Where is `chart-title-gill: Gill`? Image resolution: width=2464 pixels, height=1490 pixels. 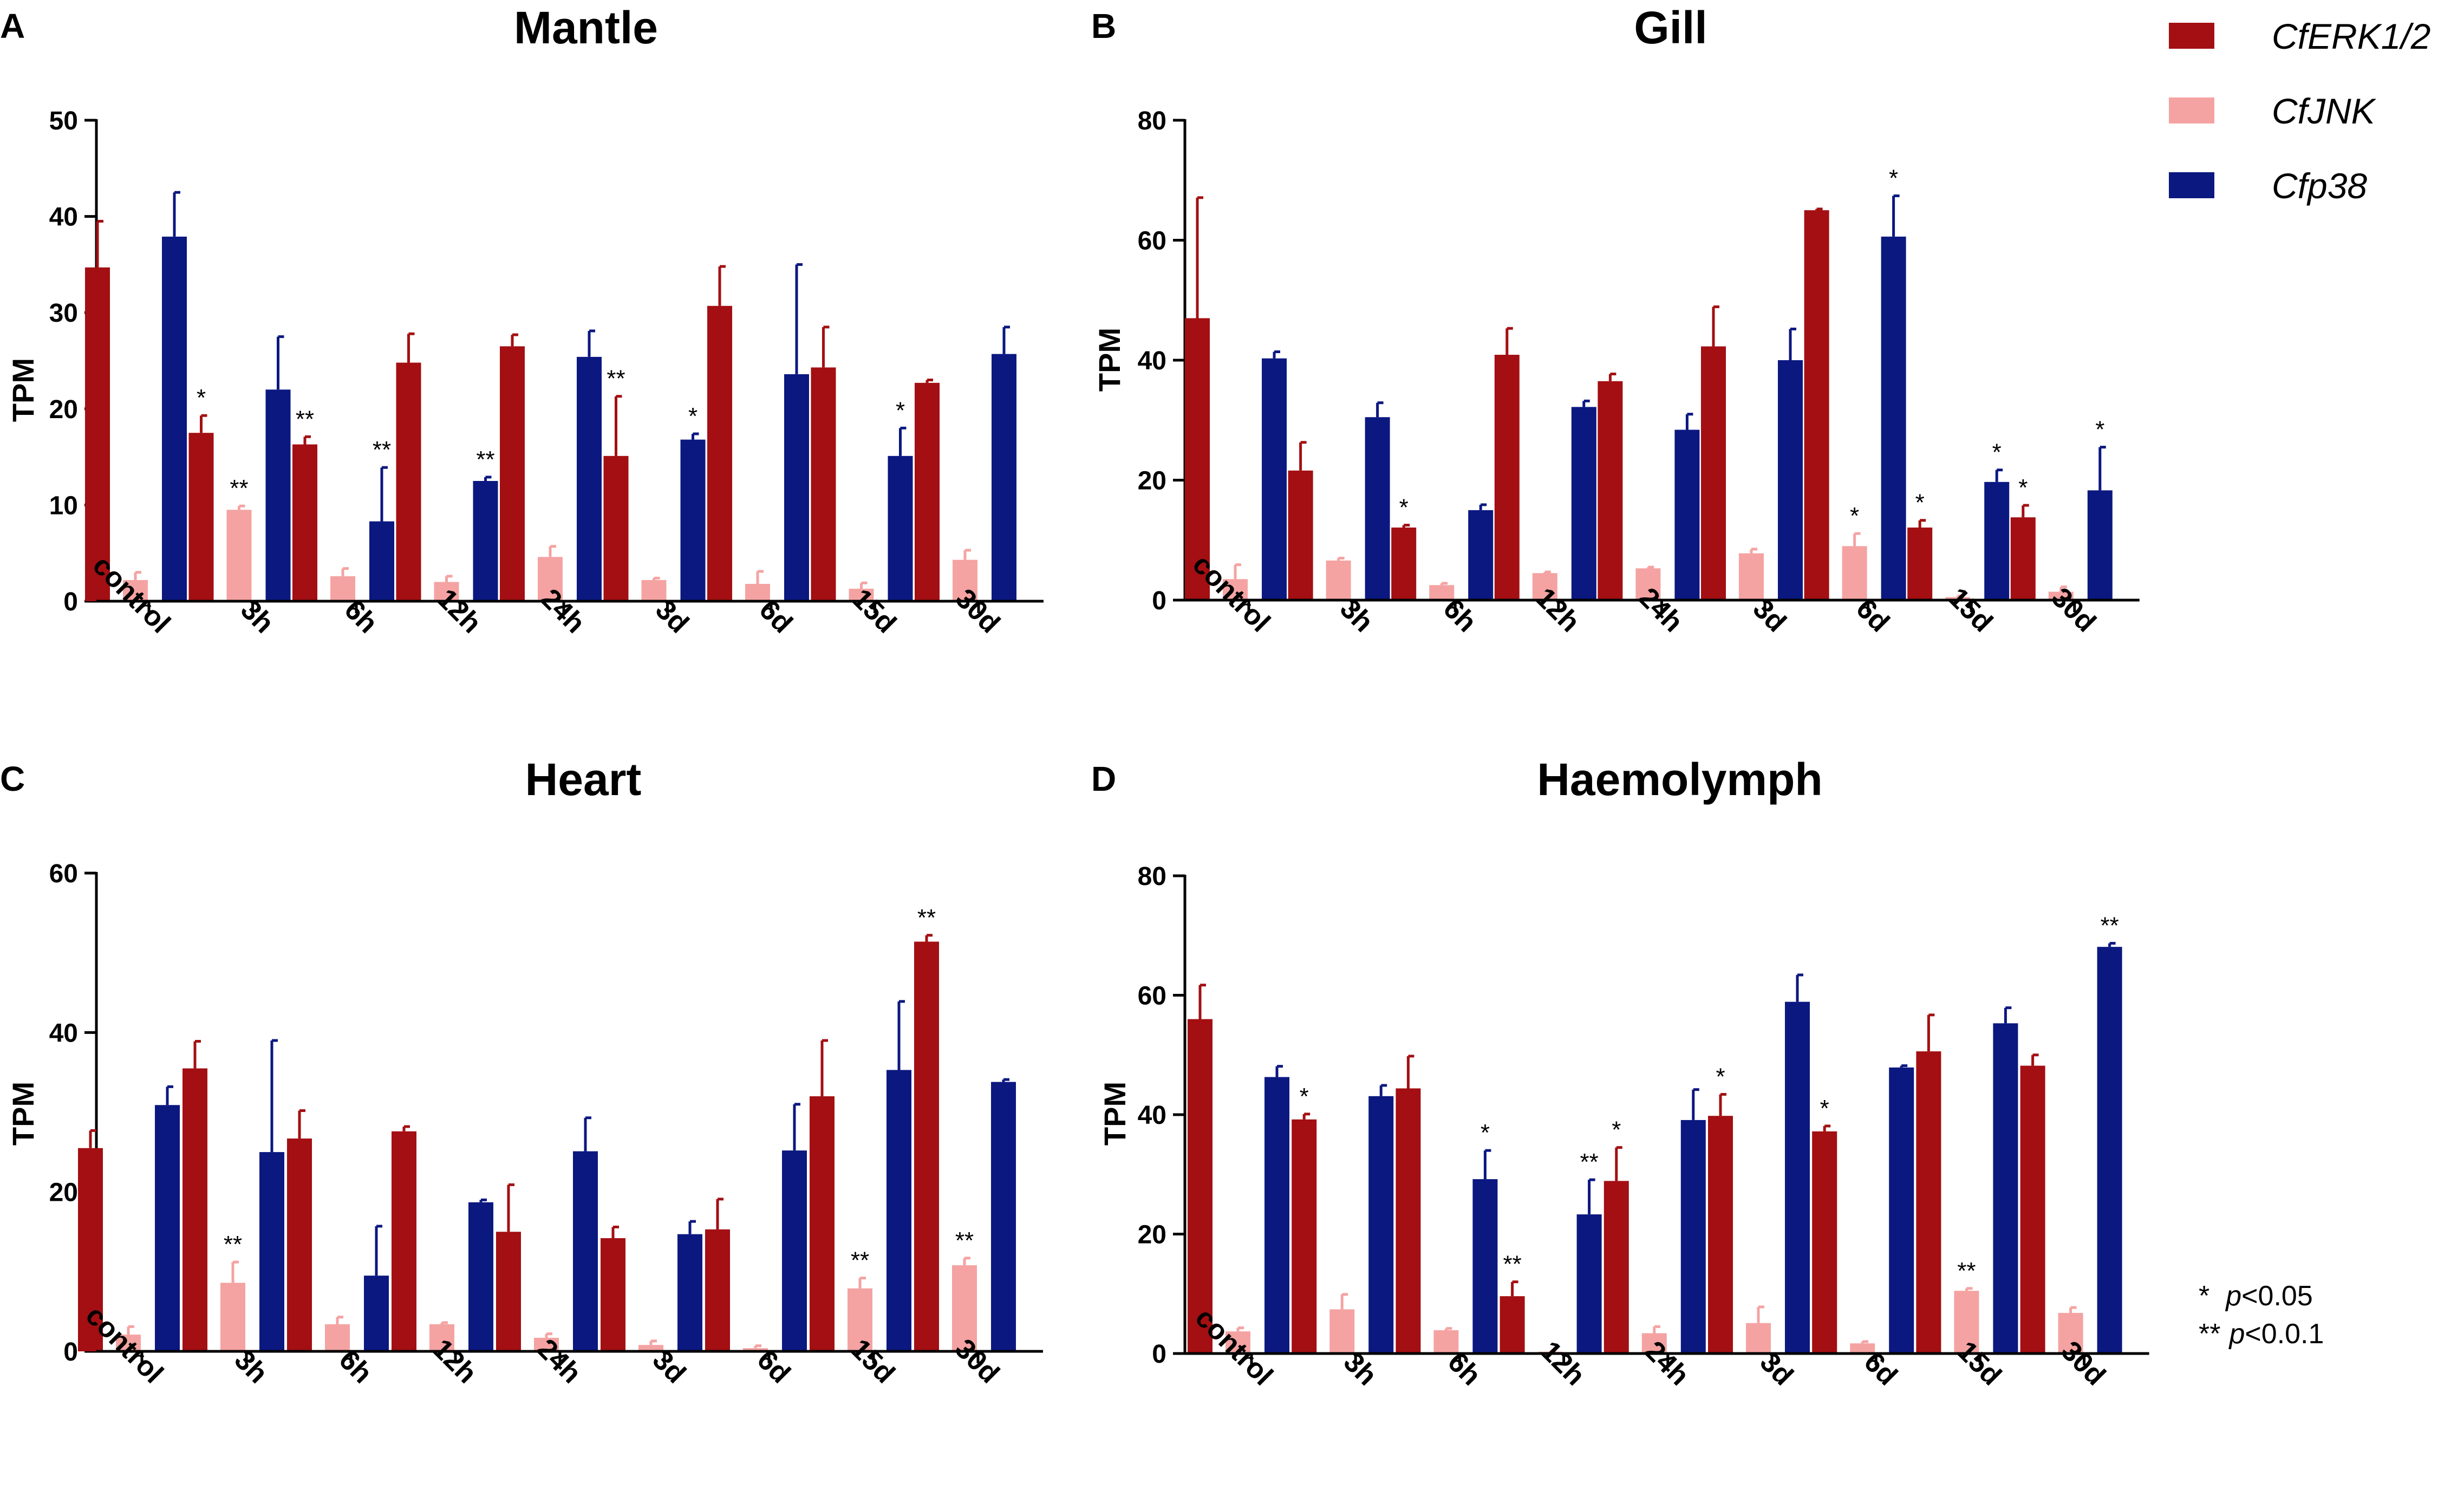 chart-title-gill: Gill is located at coordinates (1671, 28).